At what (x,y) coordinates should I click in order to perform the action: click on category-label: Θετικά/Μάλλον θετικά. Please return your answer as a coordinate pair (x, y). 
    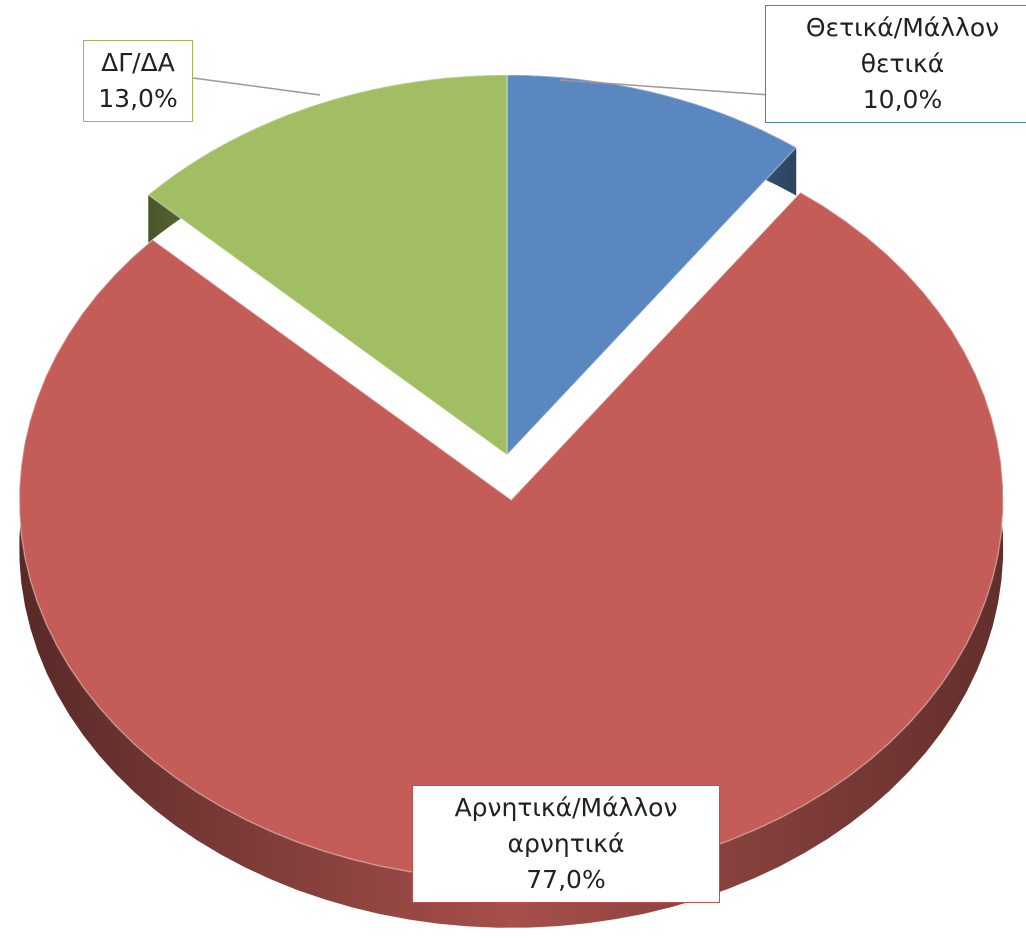
    Looking at the image, I should click on (902, 45).